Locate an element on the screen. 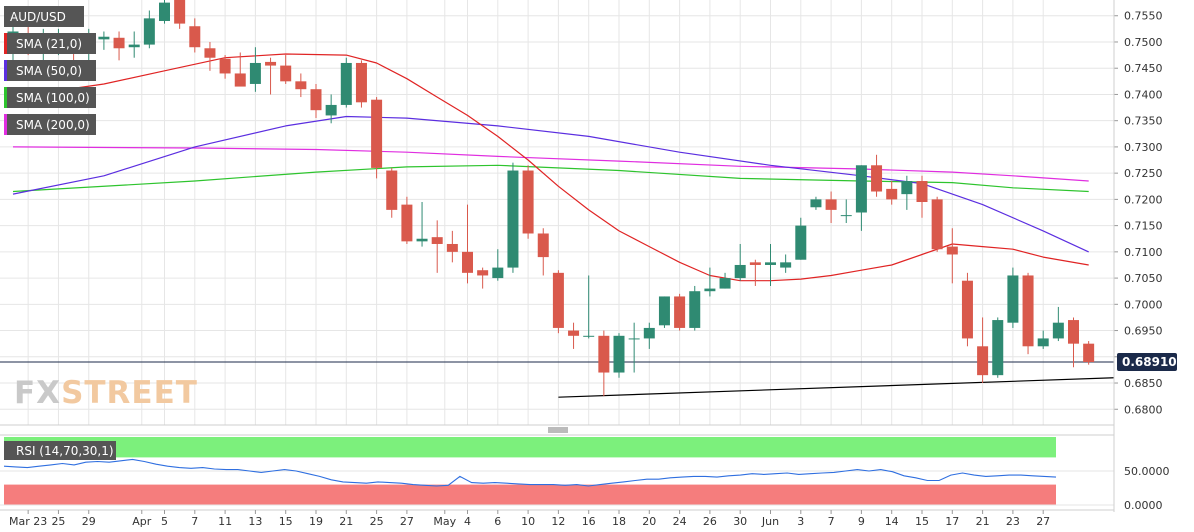 The width and height of the screenshot is (1194, 532). legend-item-sma200: SMA (200,0) is located at coordinates (50, 124).